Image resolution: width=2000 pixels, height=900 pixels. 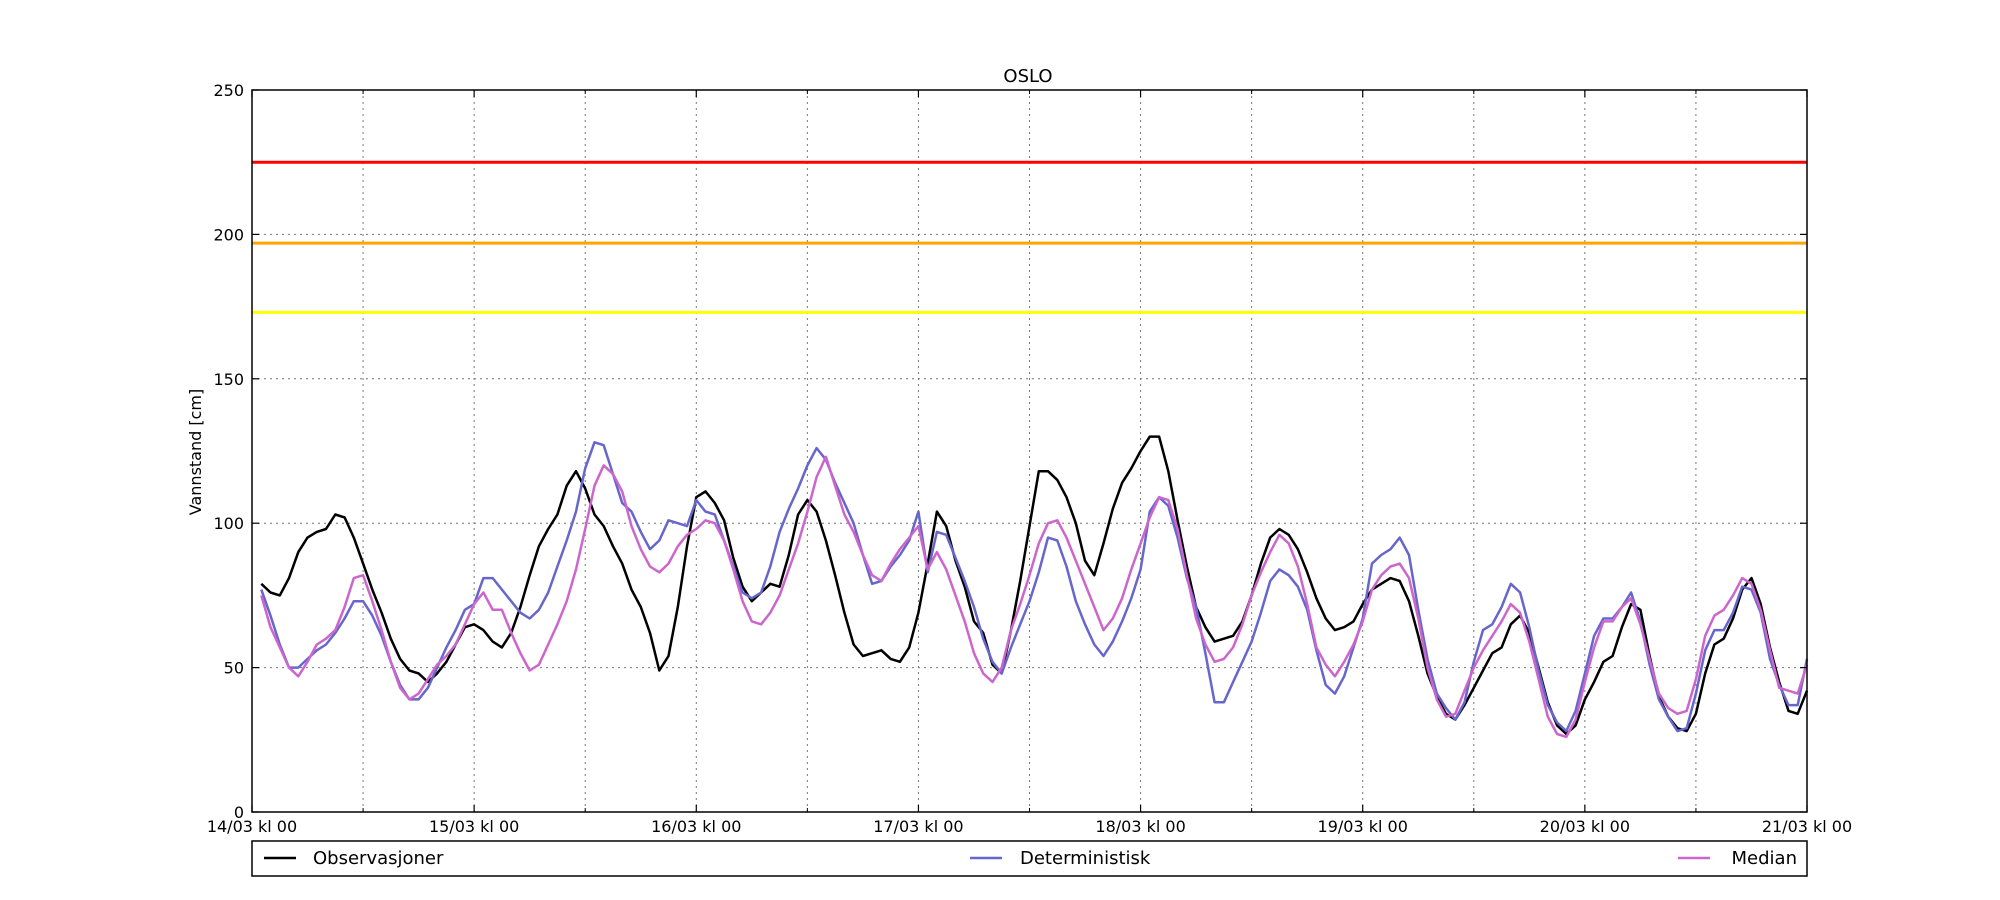 I want to click on y-axis-label: Vannstand [cm], so click(x=195, y=452).